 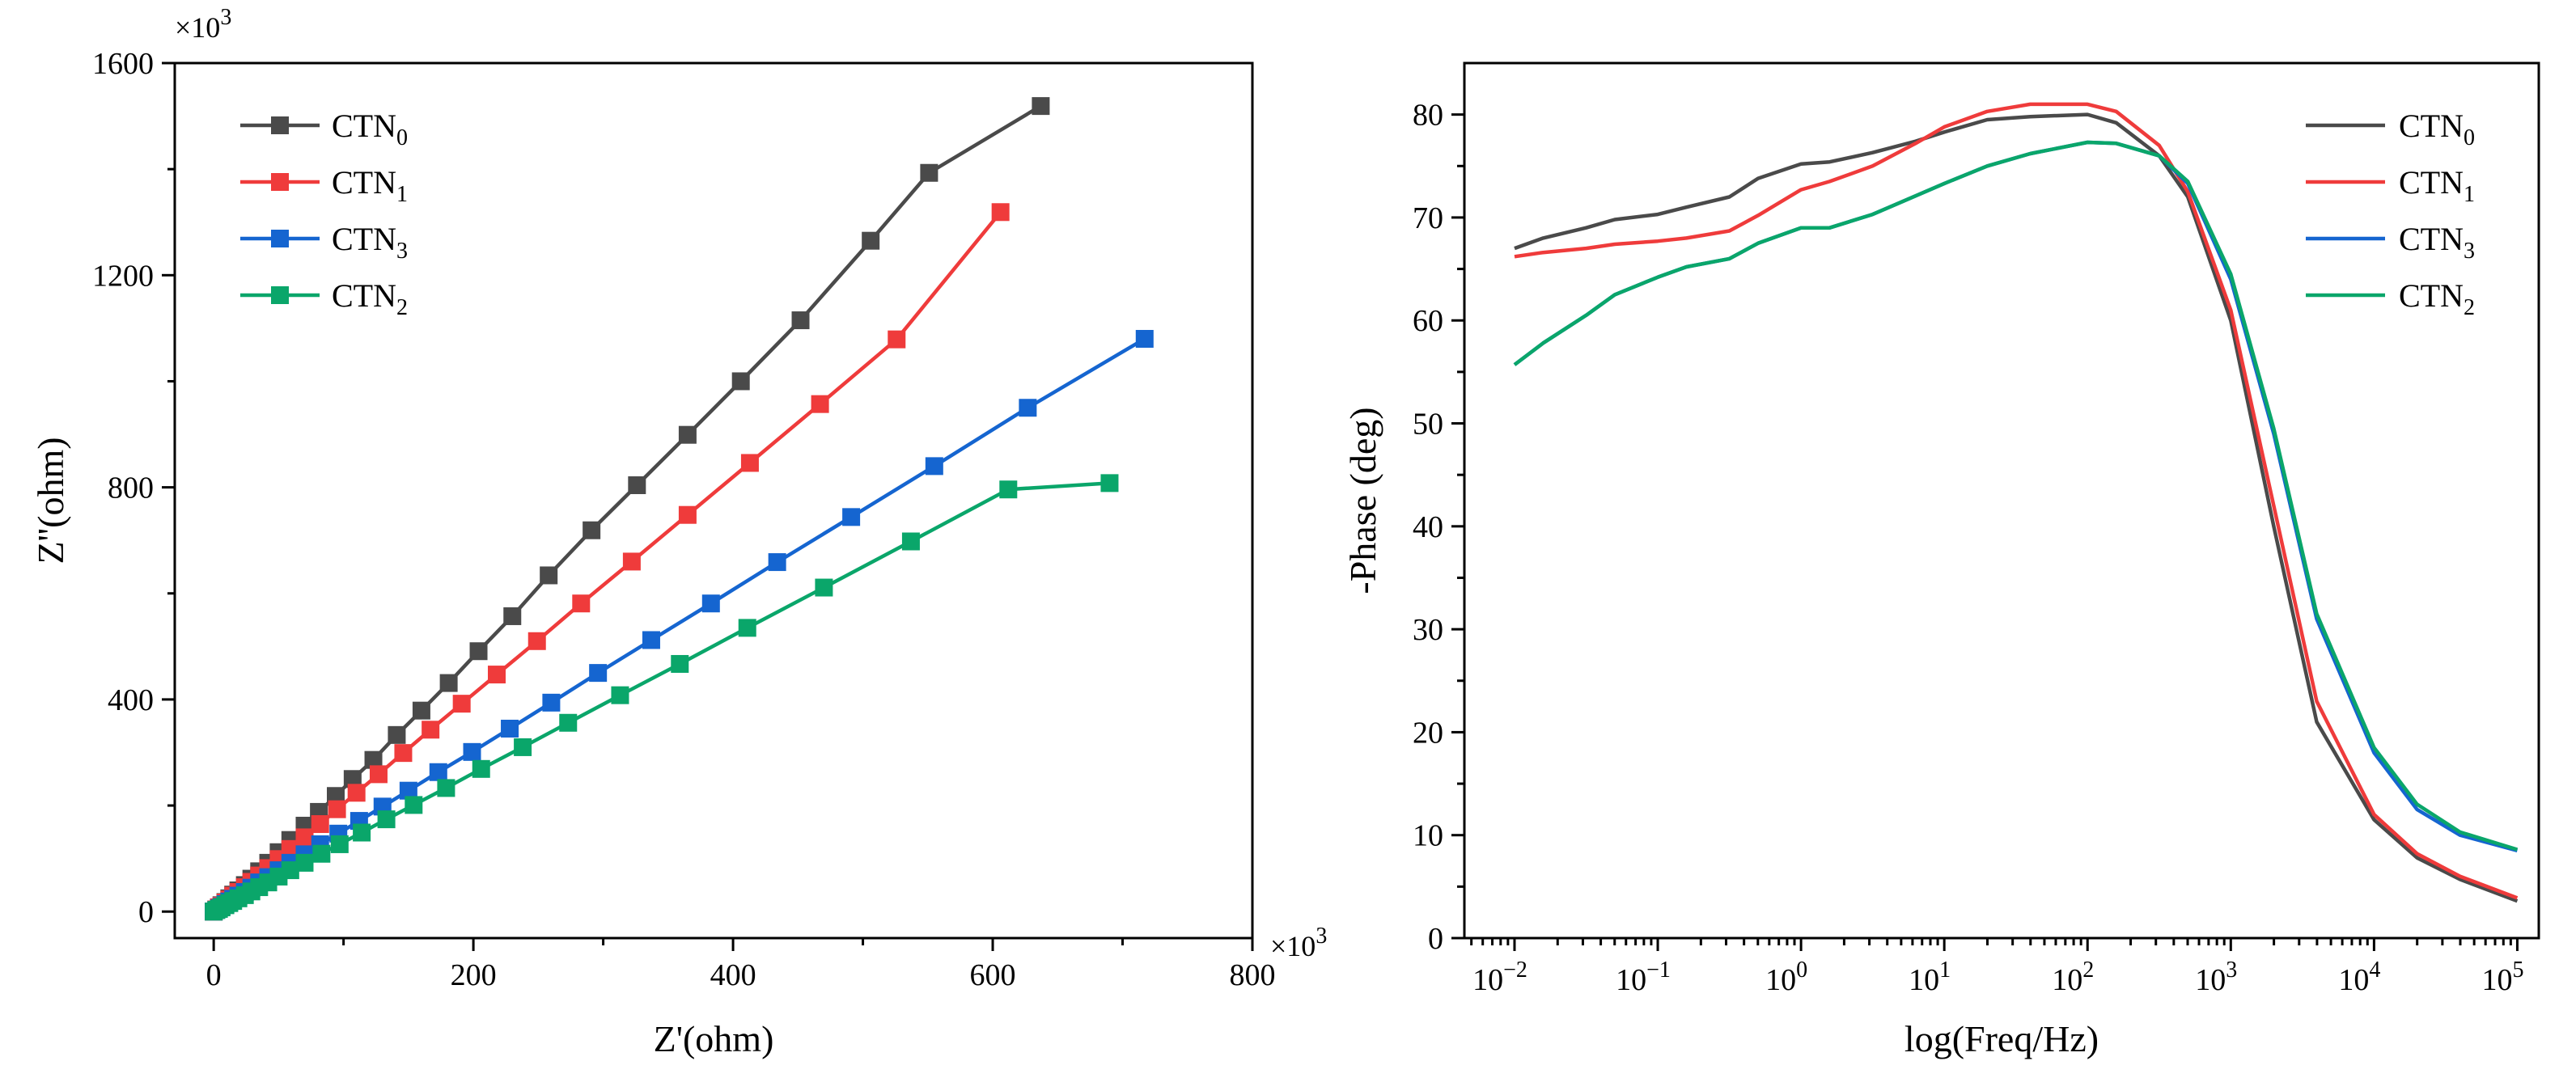 I want to click on x-tick-label: 10³, so click(x=2216, y=978).